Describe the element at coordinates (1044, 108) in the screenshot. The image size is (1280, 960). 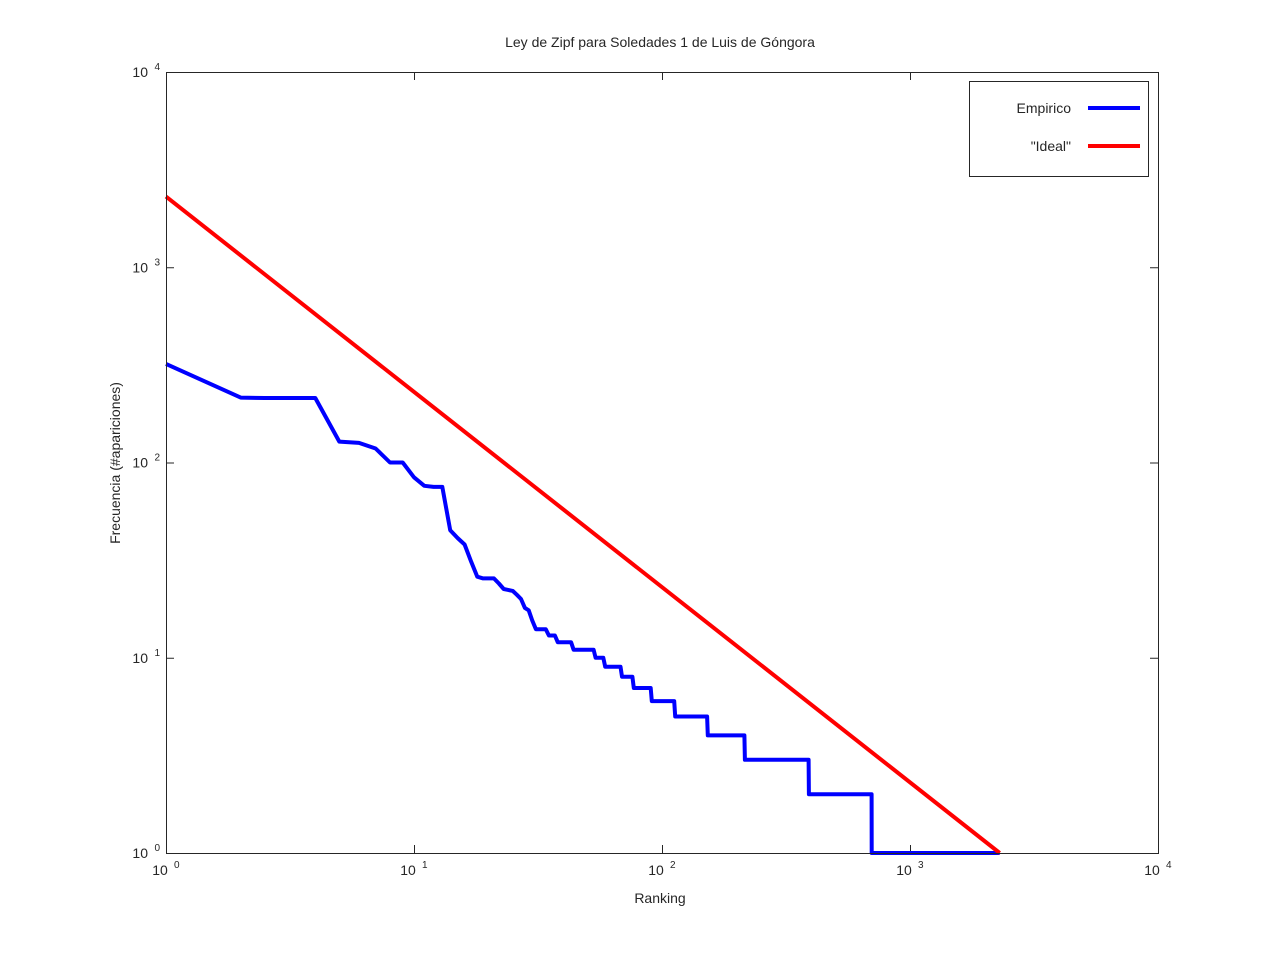
I see `legend-label: Empirico` at that location.